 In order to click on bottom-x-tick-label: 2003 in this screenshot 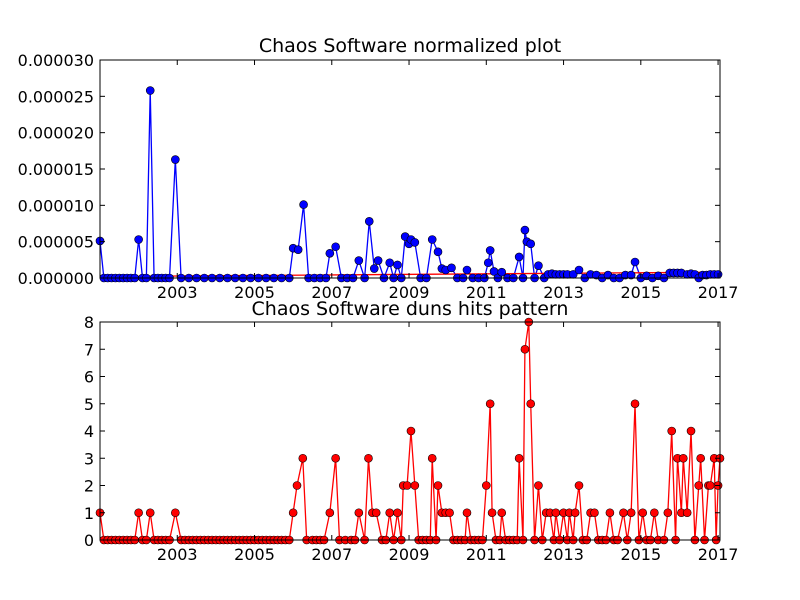, I will do `click(177, 554)`.